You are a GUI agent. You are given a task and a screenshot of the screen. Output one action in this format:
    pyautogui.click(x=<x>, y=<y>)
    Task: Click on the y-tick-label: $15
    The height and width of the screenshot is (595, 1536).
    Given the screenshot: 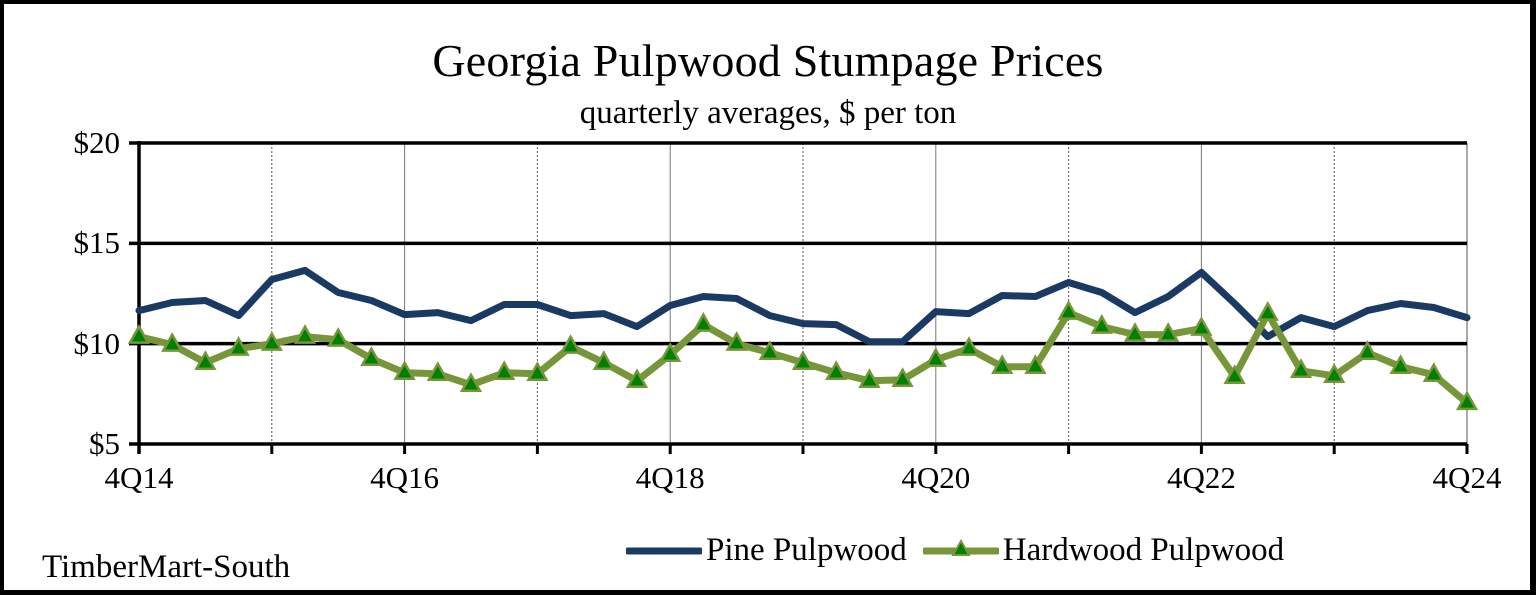 What is the action you would take?
    pyautogui.click(x=97, y=243)
    